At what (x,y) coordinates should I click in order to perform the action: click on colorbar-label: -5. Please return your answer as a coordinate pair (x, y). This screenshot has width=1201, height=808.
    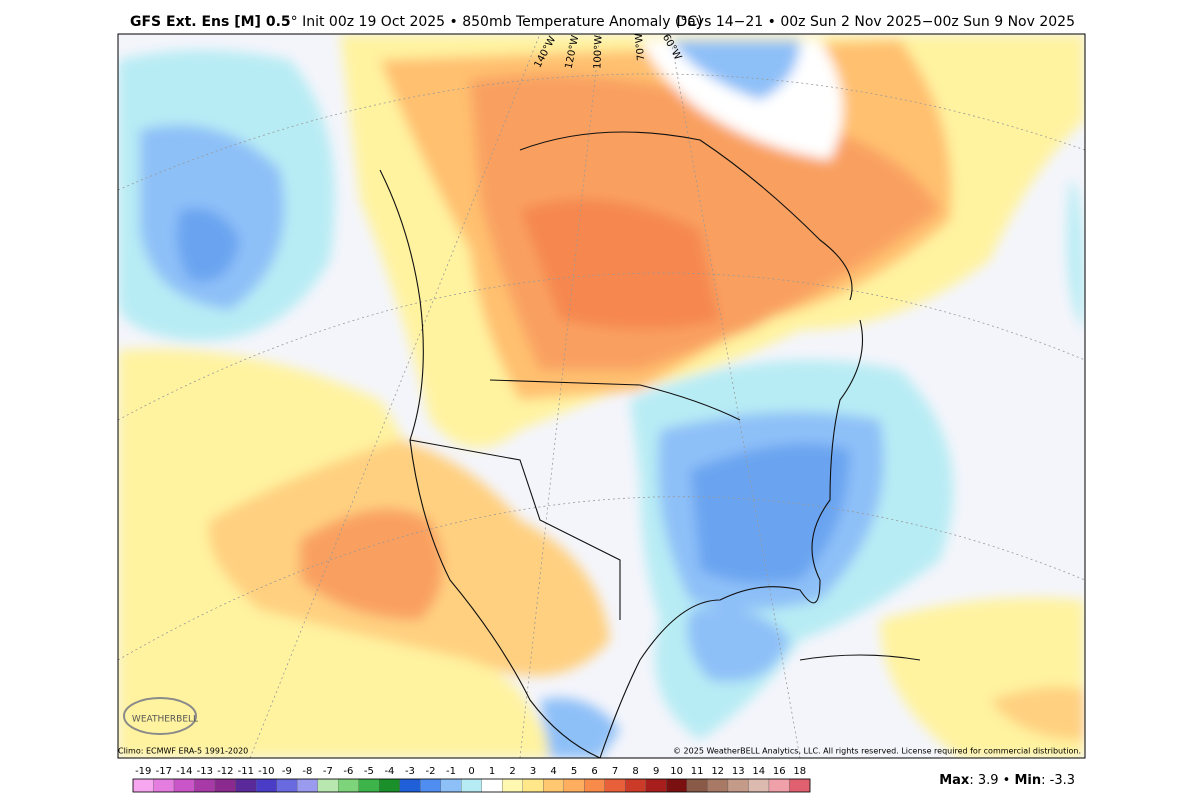
    Looking at the image, I should click on (369, 771).